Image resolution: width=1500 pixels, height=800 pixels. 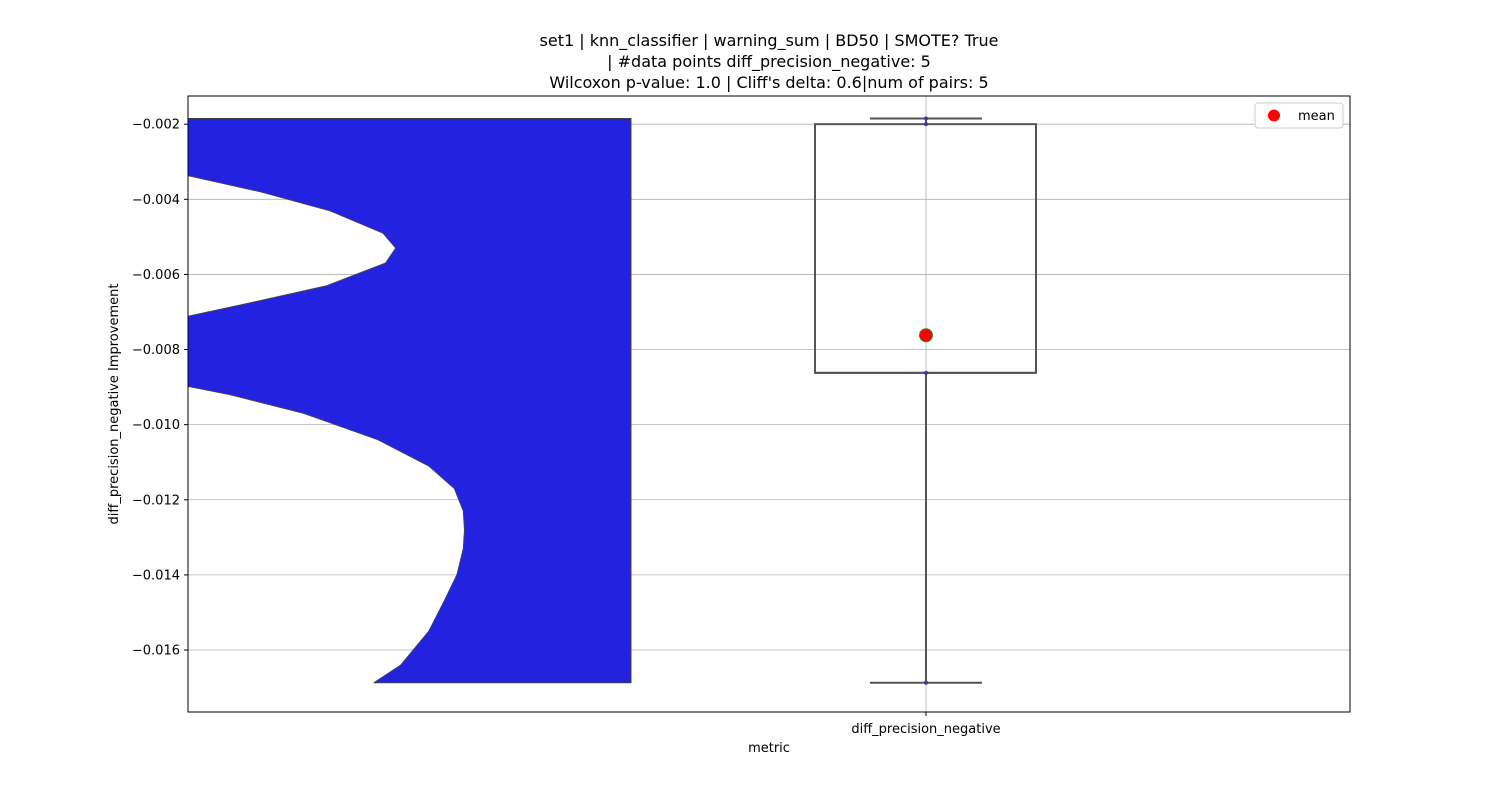 What do you see at coordinates (769, 748) in the screenshot?
I see `x-axis-label: metric` at bounding box center [769, 748].